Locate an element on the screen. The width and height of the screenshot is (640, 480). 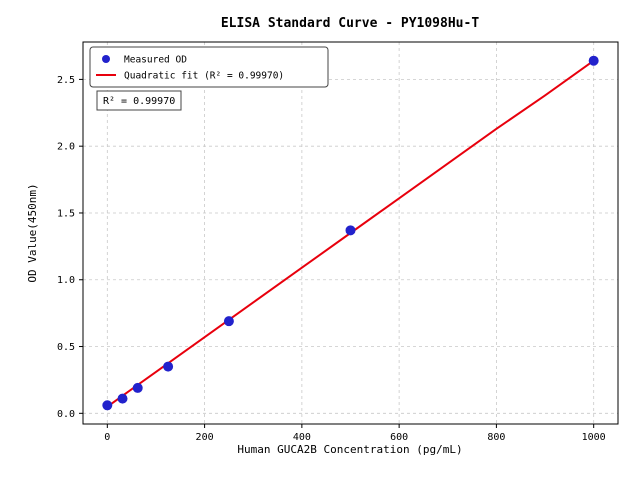
x-axis-label: Human GUCA2B Concentration (pg/mL) is located at coordinates (349, 449).